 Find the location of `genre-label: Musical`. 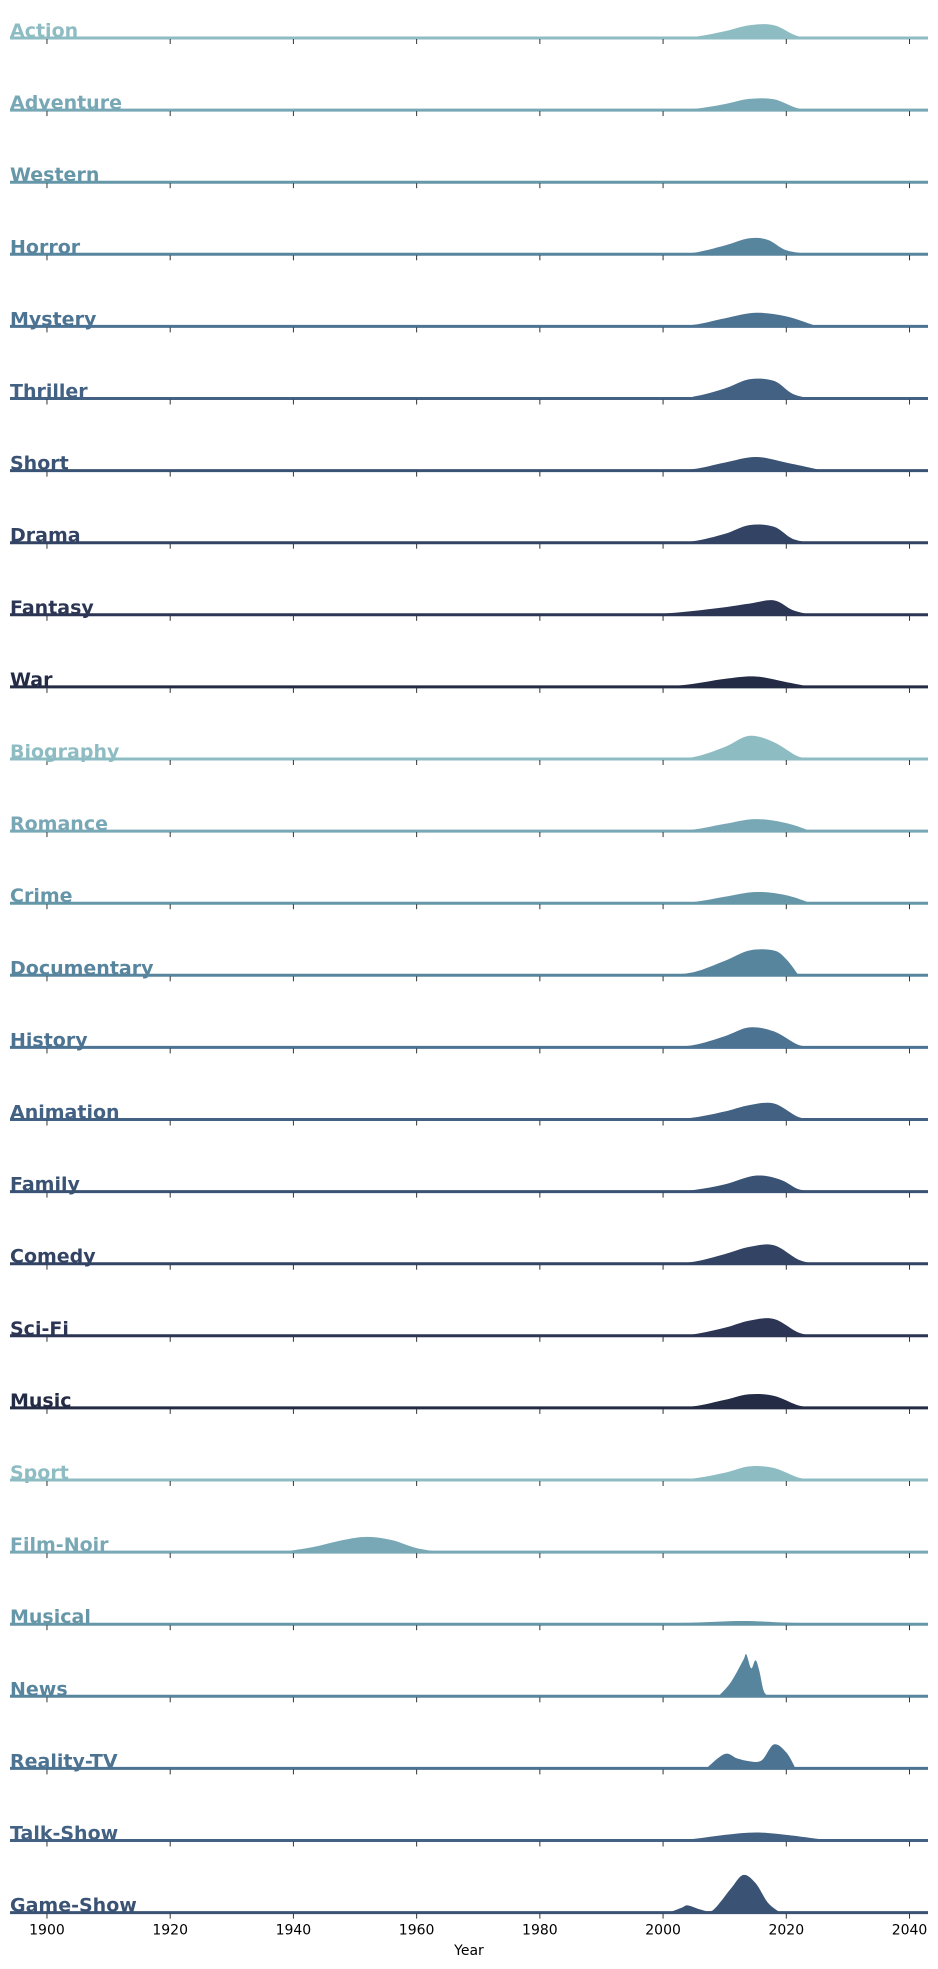

genre-label: Musical is located at coordinates (50, 1617).